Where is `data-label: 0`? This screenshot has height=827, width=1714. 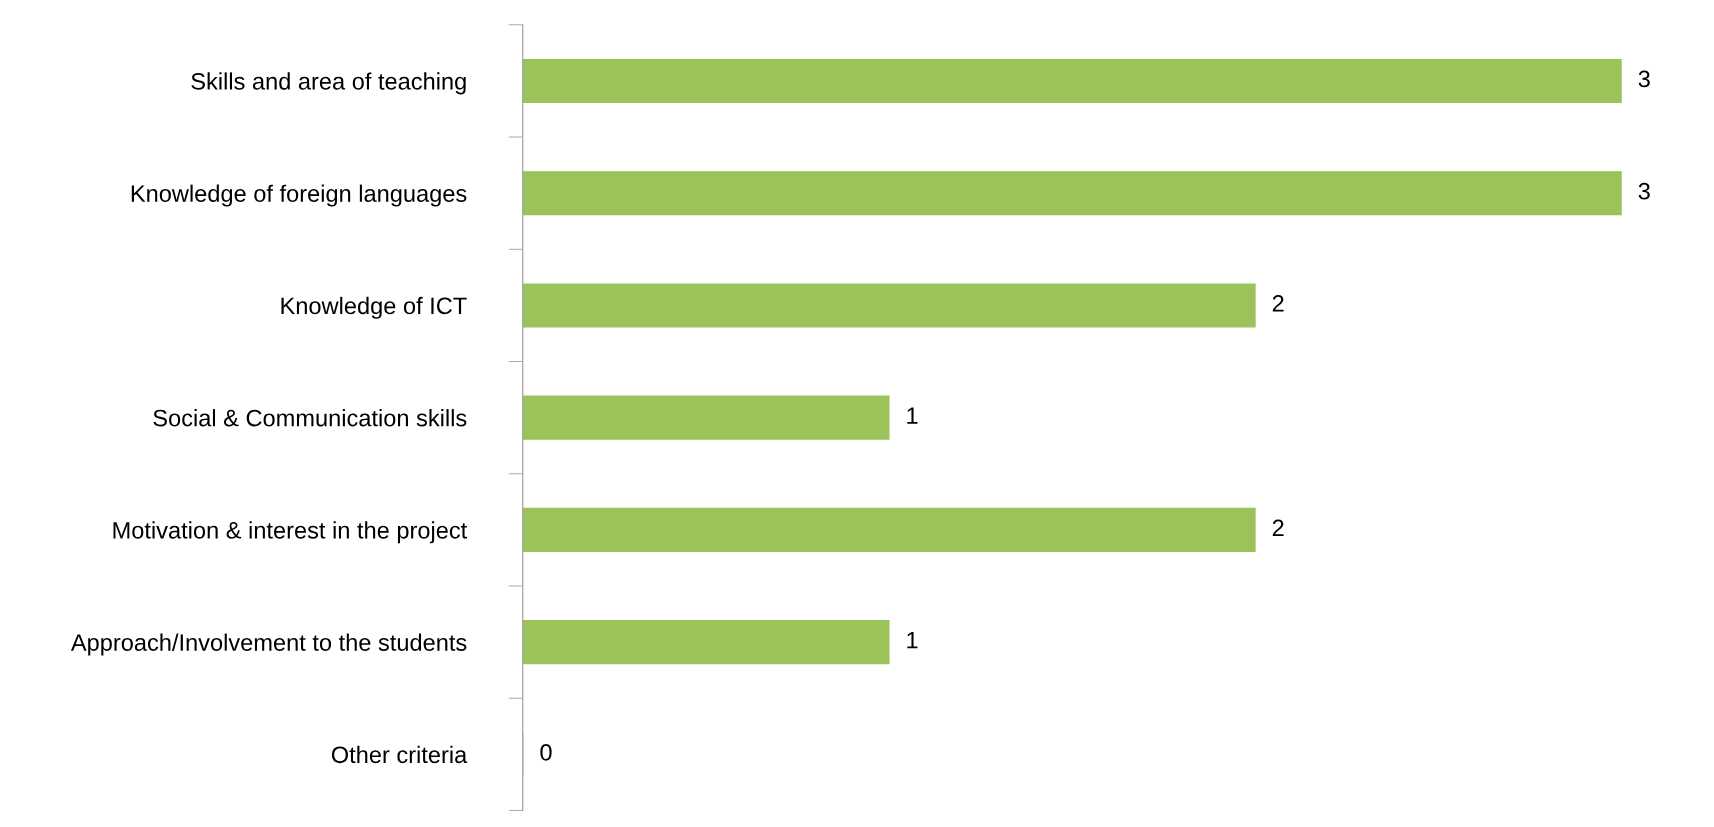 data-label: 0 is located at coordinates (546, 752).